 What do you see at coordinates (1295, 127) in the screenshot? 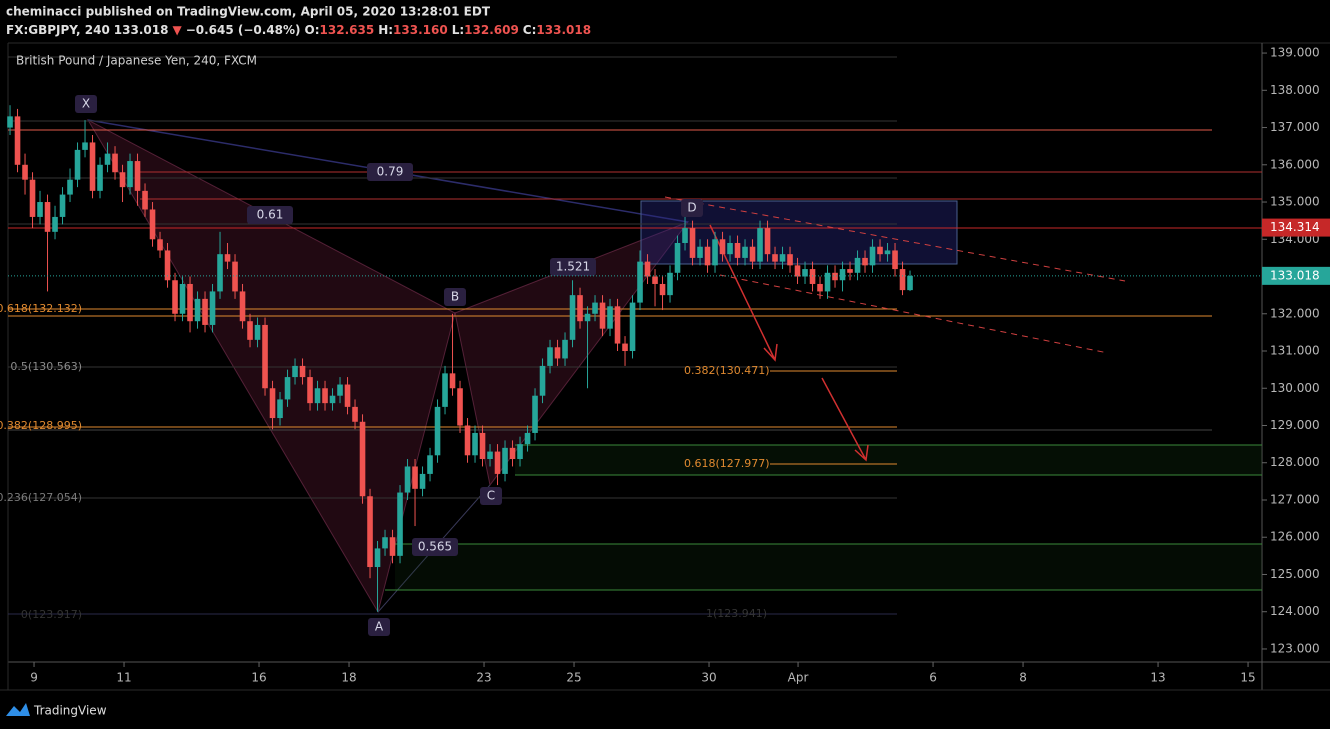
I see `y-tick-label: 137.000` at bounding box center [1295, 127].